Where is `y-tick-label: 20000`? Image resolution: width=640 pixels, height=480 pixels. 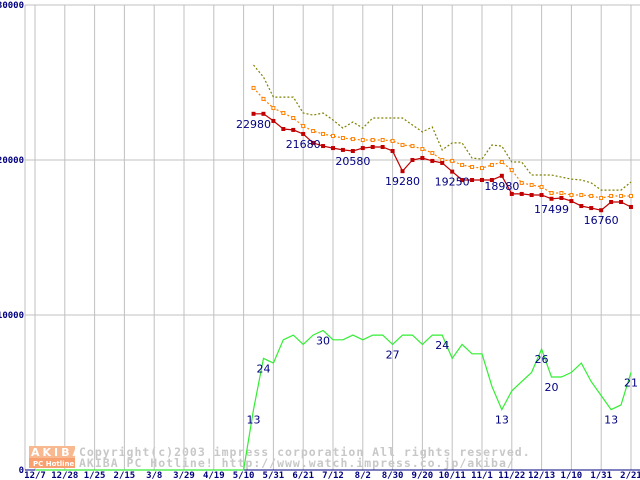 y-tick-label: 20000 is located at coordinates (12, 161).